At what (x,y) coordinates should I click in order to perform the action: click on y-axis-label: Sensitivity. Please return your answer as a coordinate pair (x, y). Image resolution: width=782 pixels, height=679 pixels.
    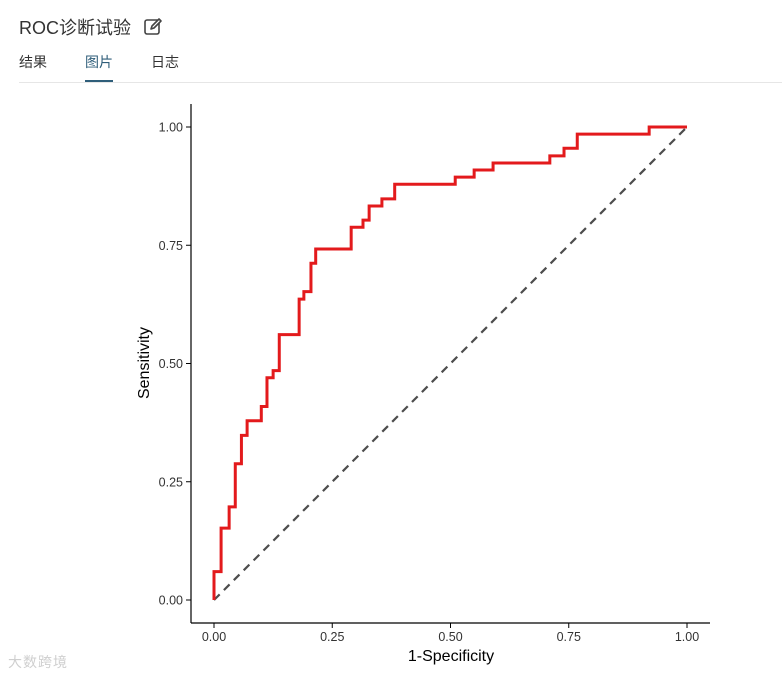
    Looking at the image, I should click on (144, 363).